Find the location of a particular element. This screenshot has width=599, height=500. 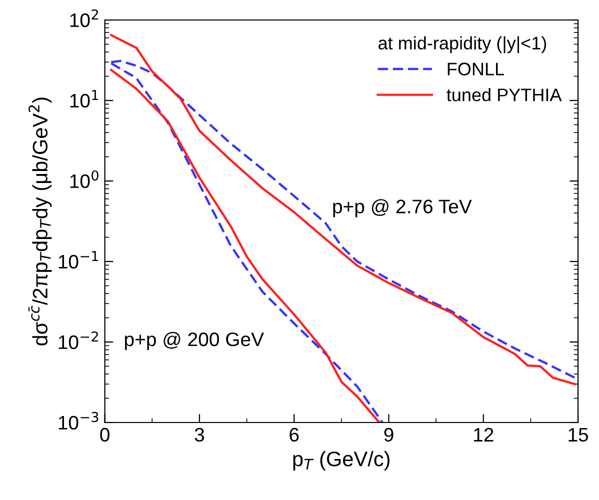

x-tick-label: 12 is located at coordinates (484, 435).